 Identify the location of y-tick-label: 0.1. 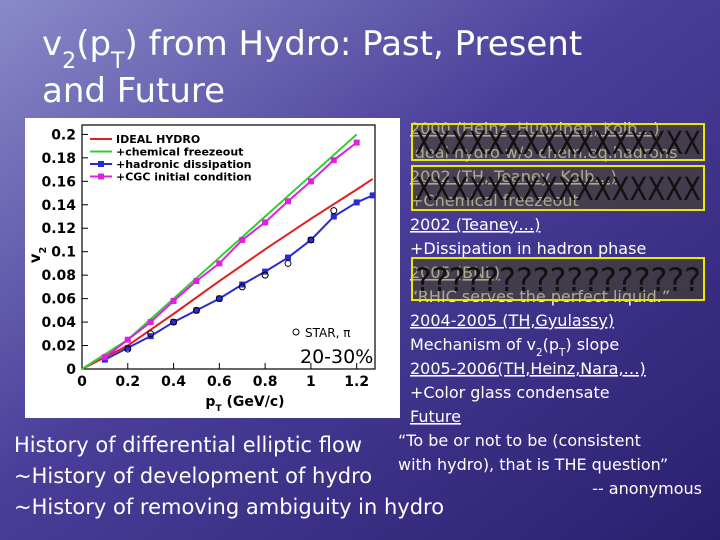
(63, 253).